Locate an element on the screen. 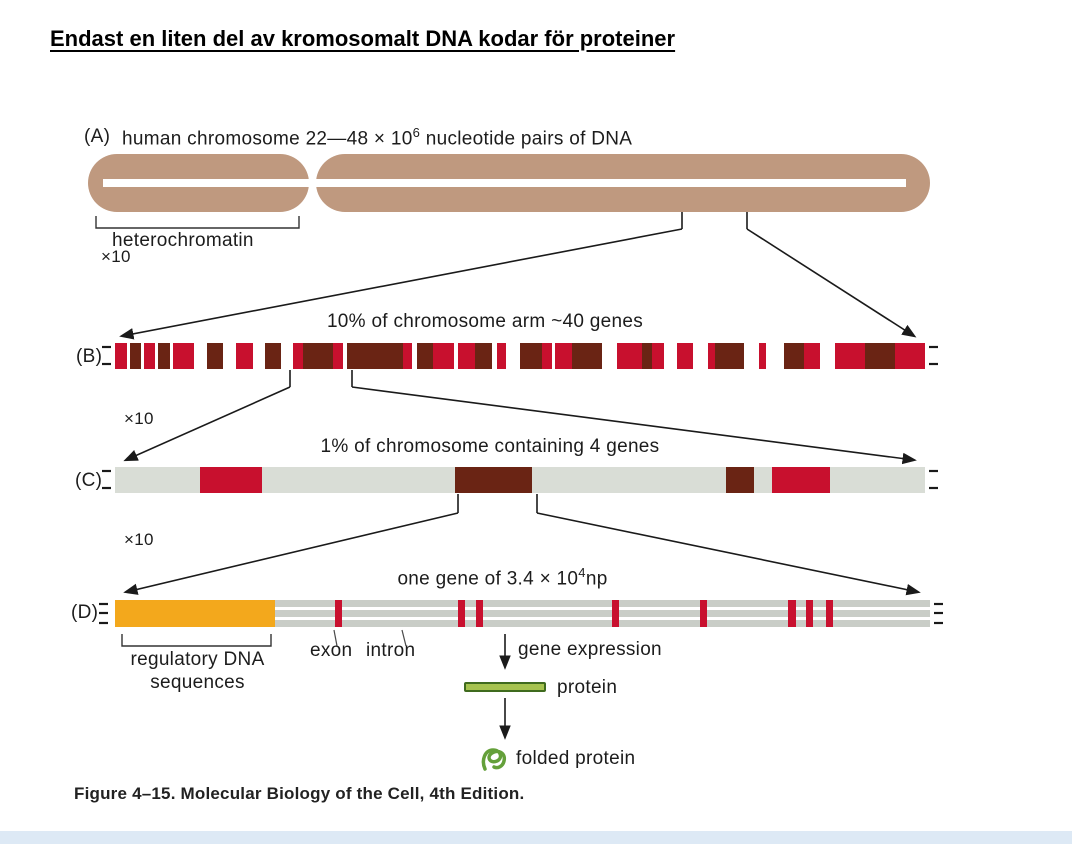 The height and width of the screenshot is (844, 1072). panel-d-title-unit: np is located at coordinates (596, 579).